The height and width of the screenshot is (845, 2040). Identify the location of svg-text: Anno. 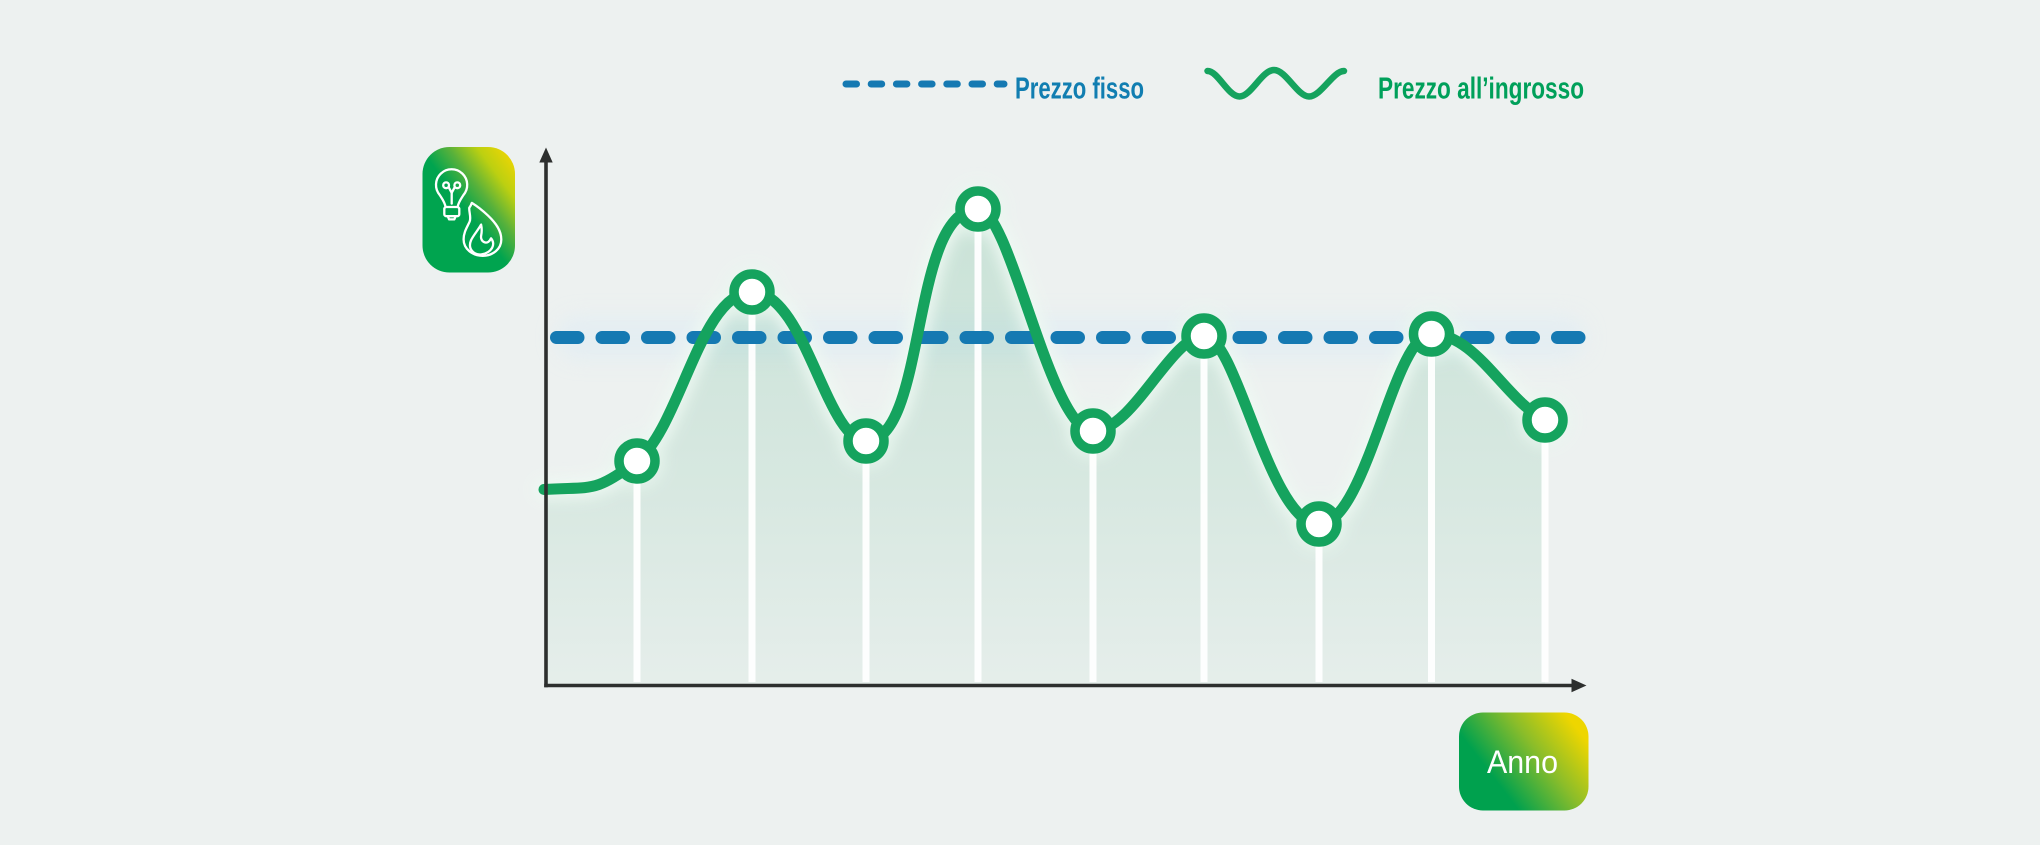
(1522, 762).